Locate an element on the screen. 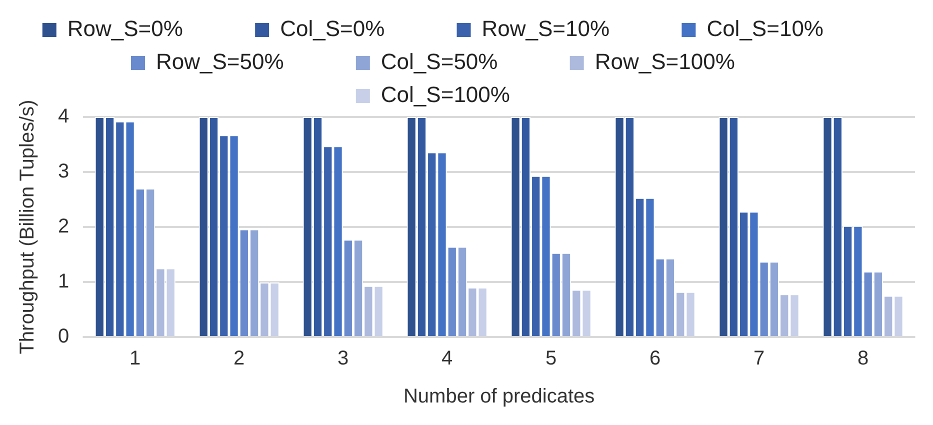 This screenshot has height=425, width=933. legend-label: Col_S=50% is located at coordinates (469, 61).